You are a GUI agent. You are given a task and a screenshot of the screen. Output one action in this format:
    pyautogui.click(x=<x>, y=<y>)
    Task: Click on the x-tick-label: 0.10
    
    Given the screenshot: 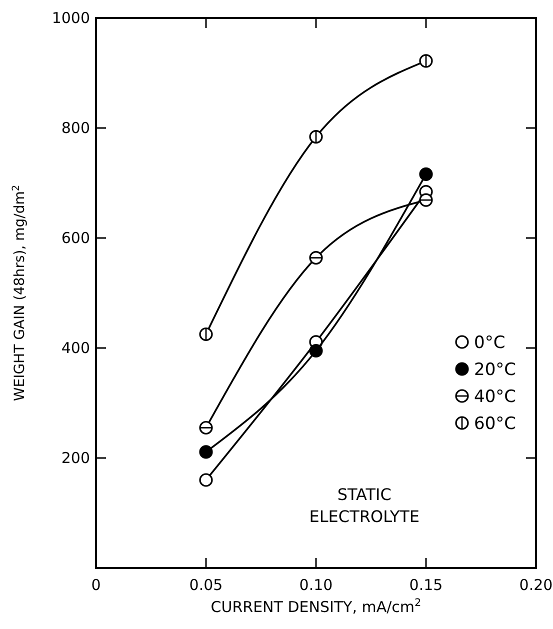 What is the action you would take?
    pyautogui.click(x=316, y=585)
    